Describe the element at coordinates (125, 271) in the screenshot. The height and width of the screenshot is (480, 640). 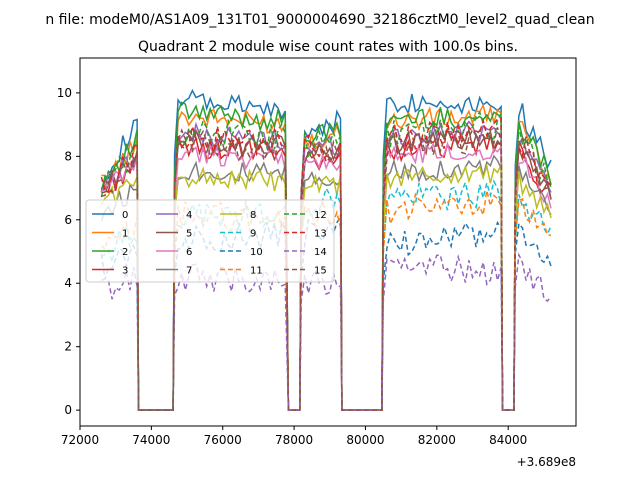
I see `legend-label: 3` at that location.